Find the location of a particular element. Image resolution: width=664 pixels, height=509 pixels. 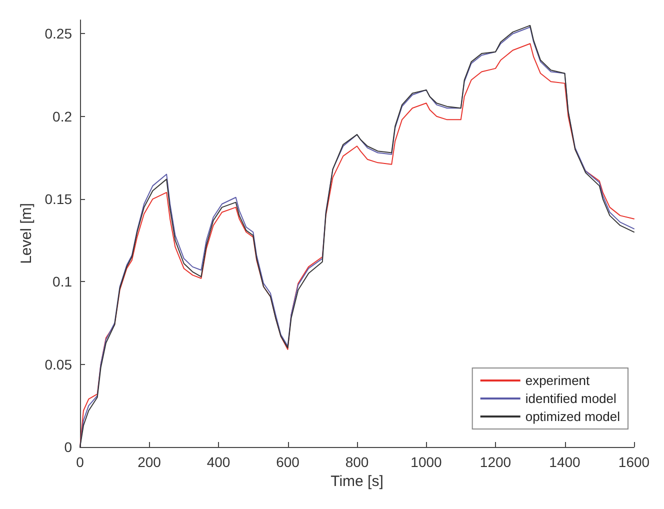

x-axis-title: Time [s] is located at coordinates (357, 481).